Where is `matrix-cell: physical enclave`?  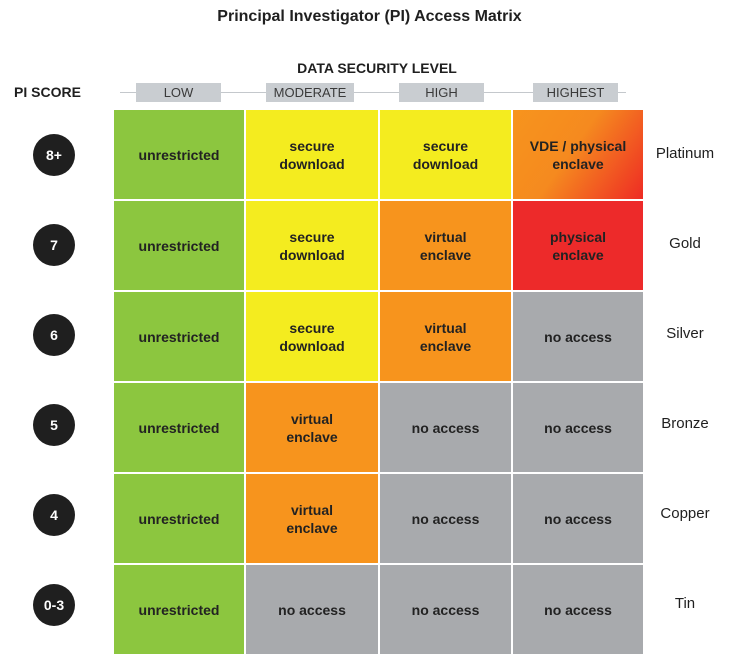
matrix-cell: physical enclave is located at coordinates (578, 245).